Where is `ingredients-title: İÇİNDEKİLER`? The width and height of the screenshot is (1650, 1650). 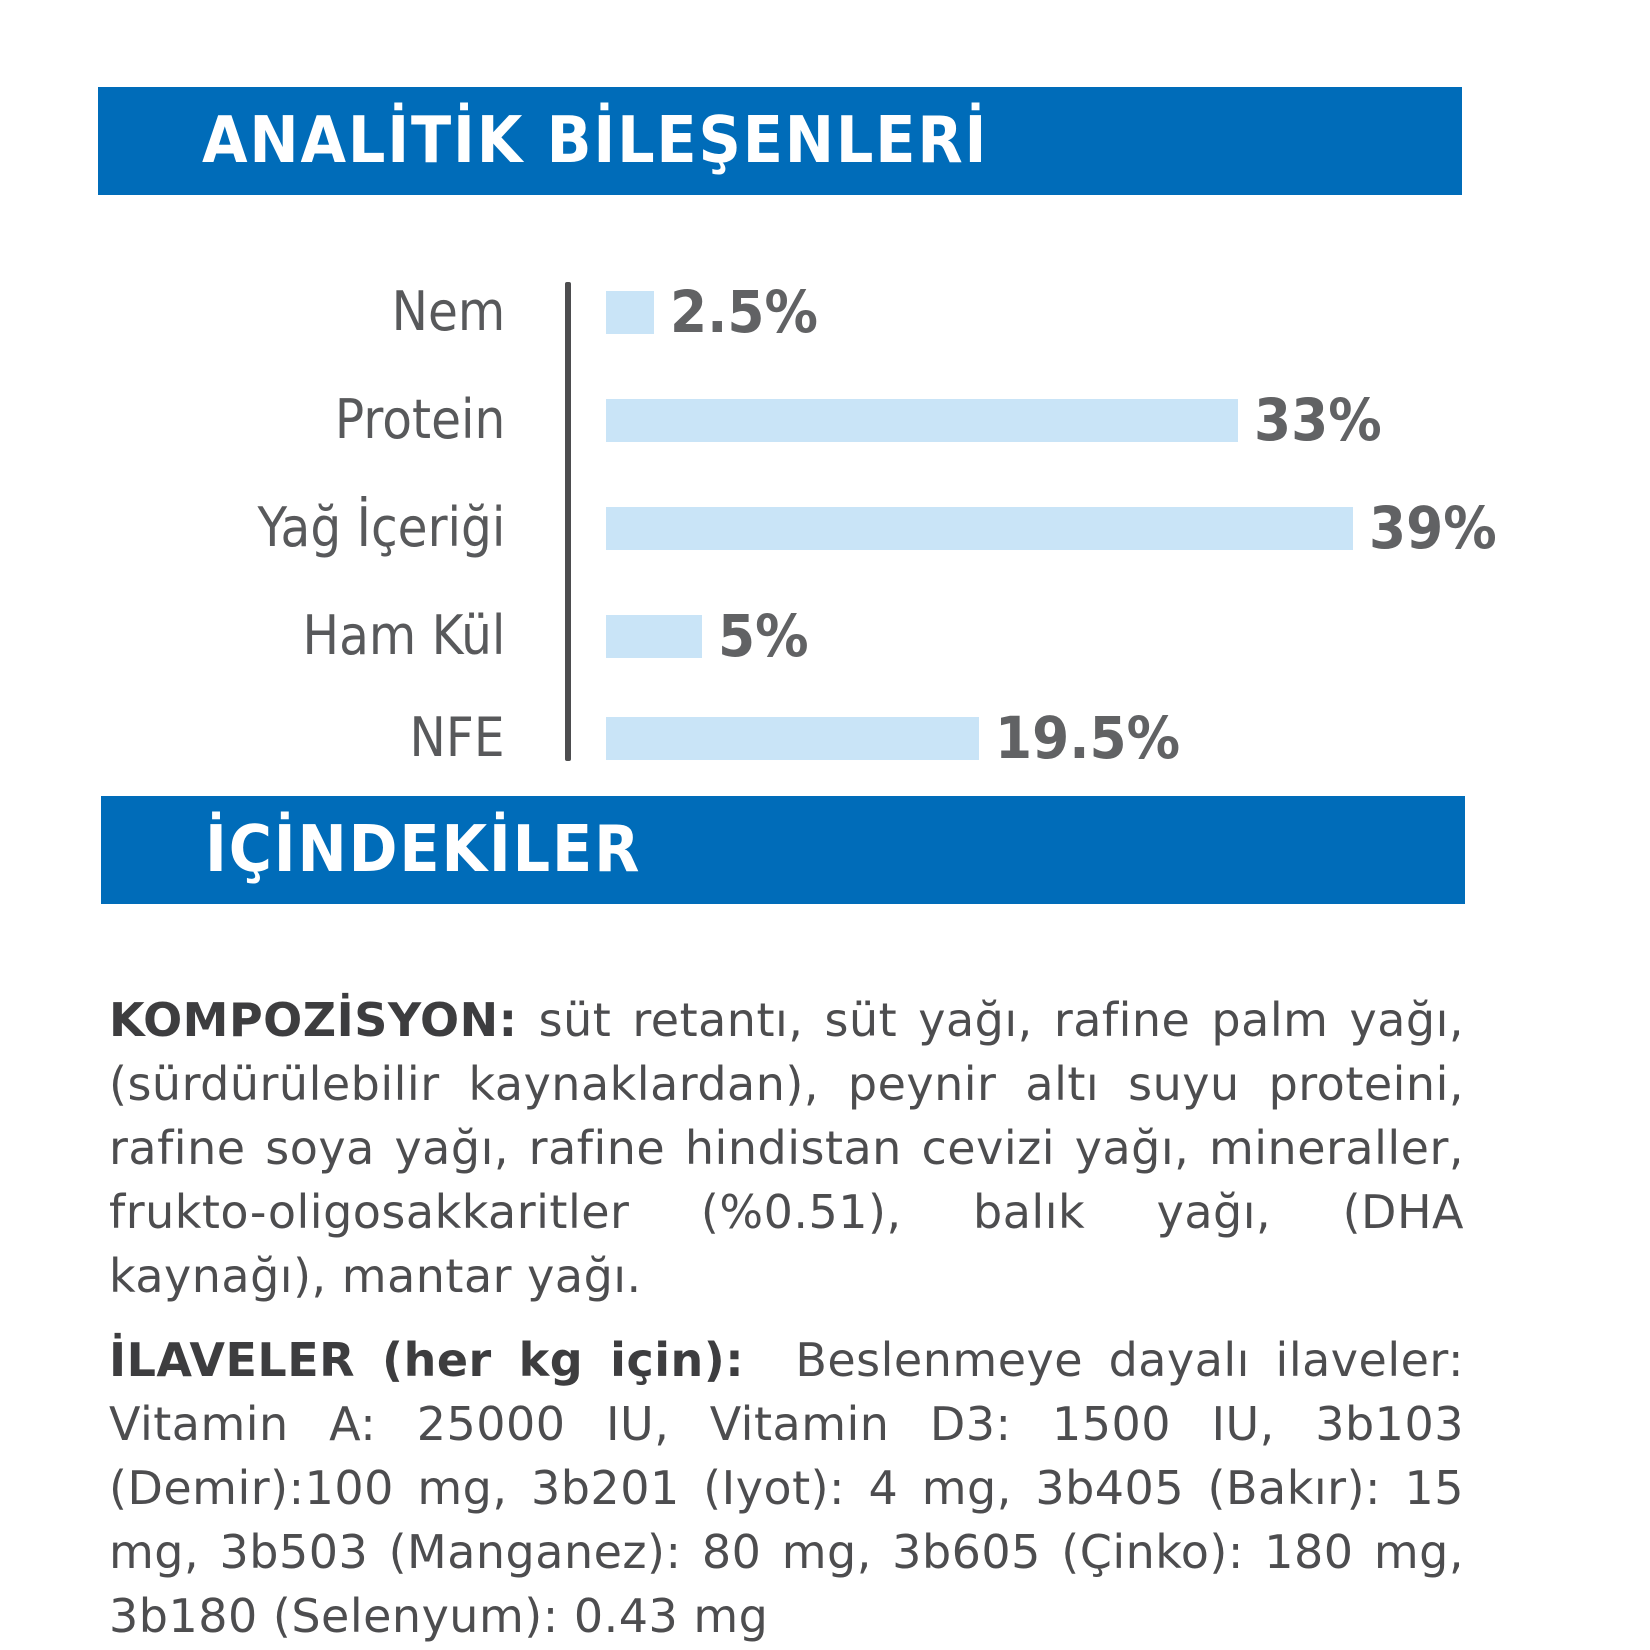 ingredients-title: İÇİNDEKİLER is located at coordinates (423, 850).